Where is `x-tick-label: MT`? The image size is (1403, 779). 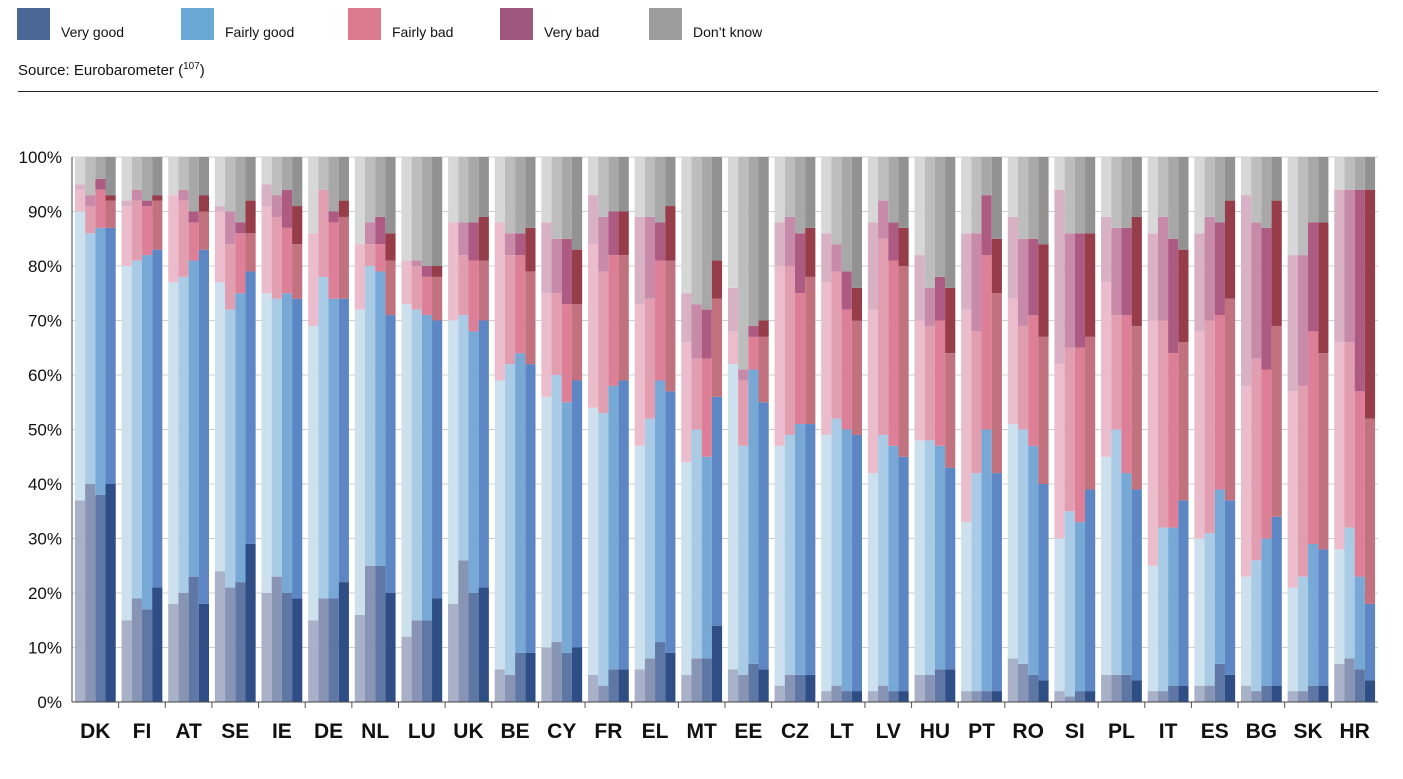 x-tick-label: MT is located at coordinates (702, 731).